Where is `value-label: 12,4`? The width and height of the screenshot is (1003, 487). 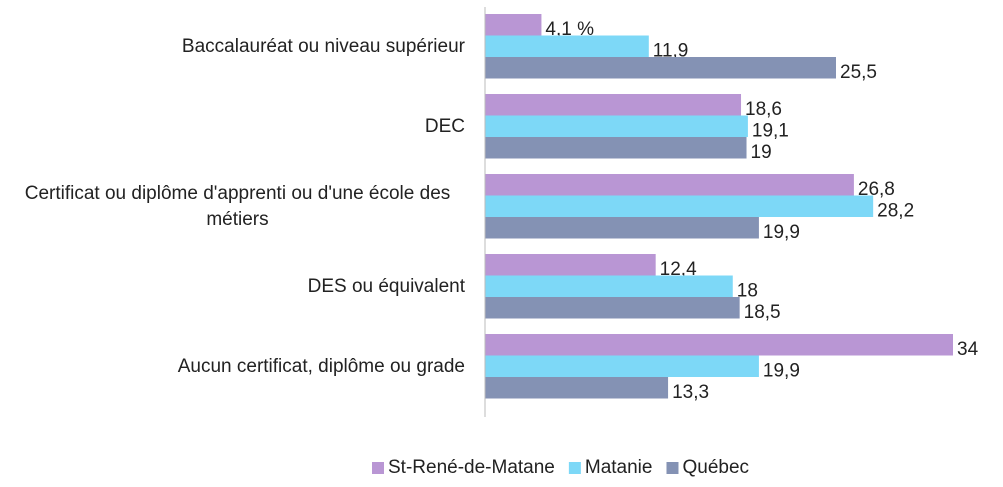 value-label: 12,4 is located at coordinates (678, 269).